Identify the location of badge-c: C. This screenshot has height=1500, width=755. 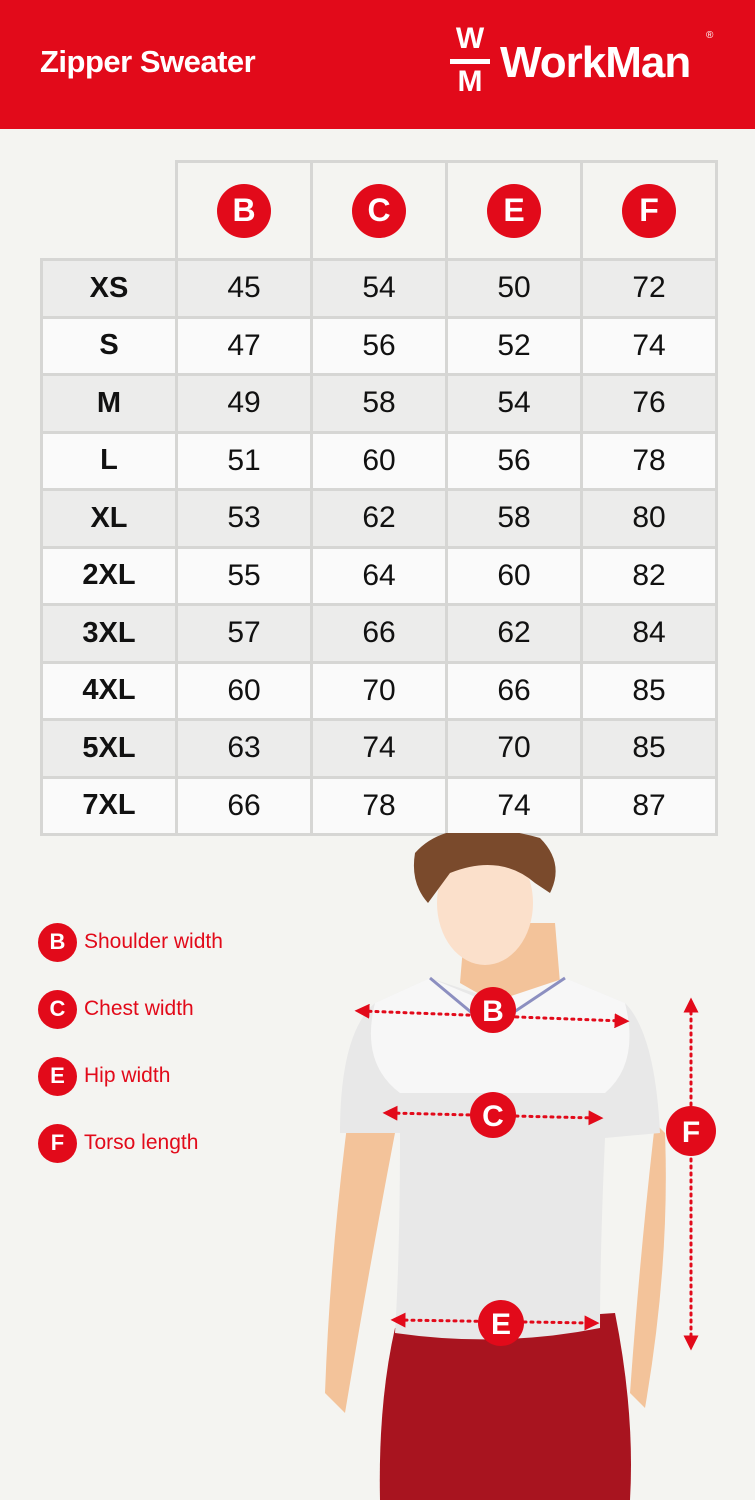
(379, 210).